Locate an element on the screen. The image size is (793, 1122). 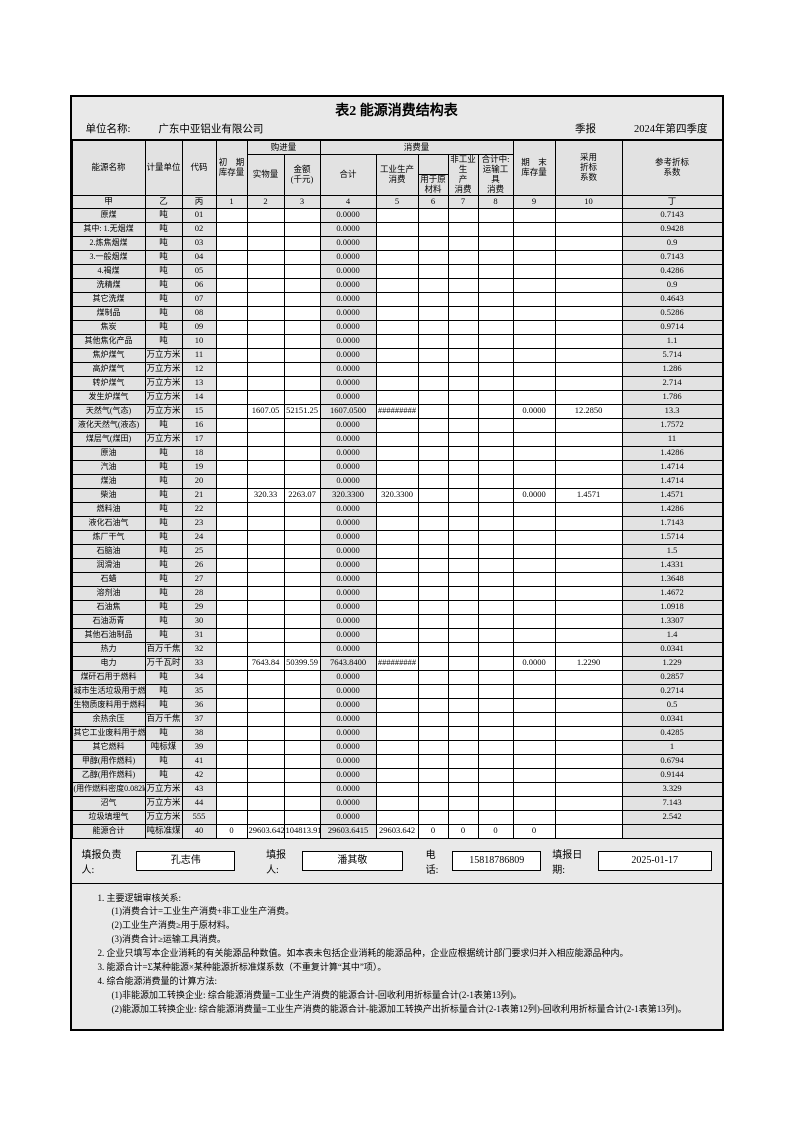
cell-code: 34 is located at coordinates (199, 677).